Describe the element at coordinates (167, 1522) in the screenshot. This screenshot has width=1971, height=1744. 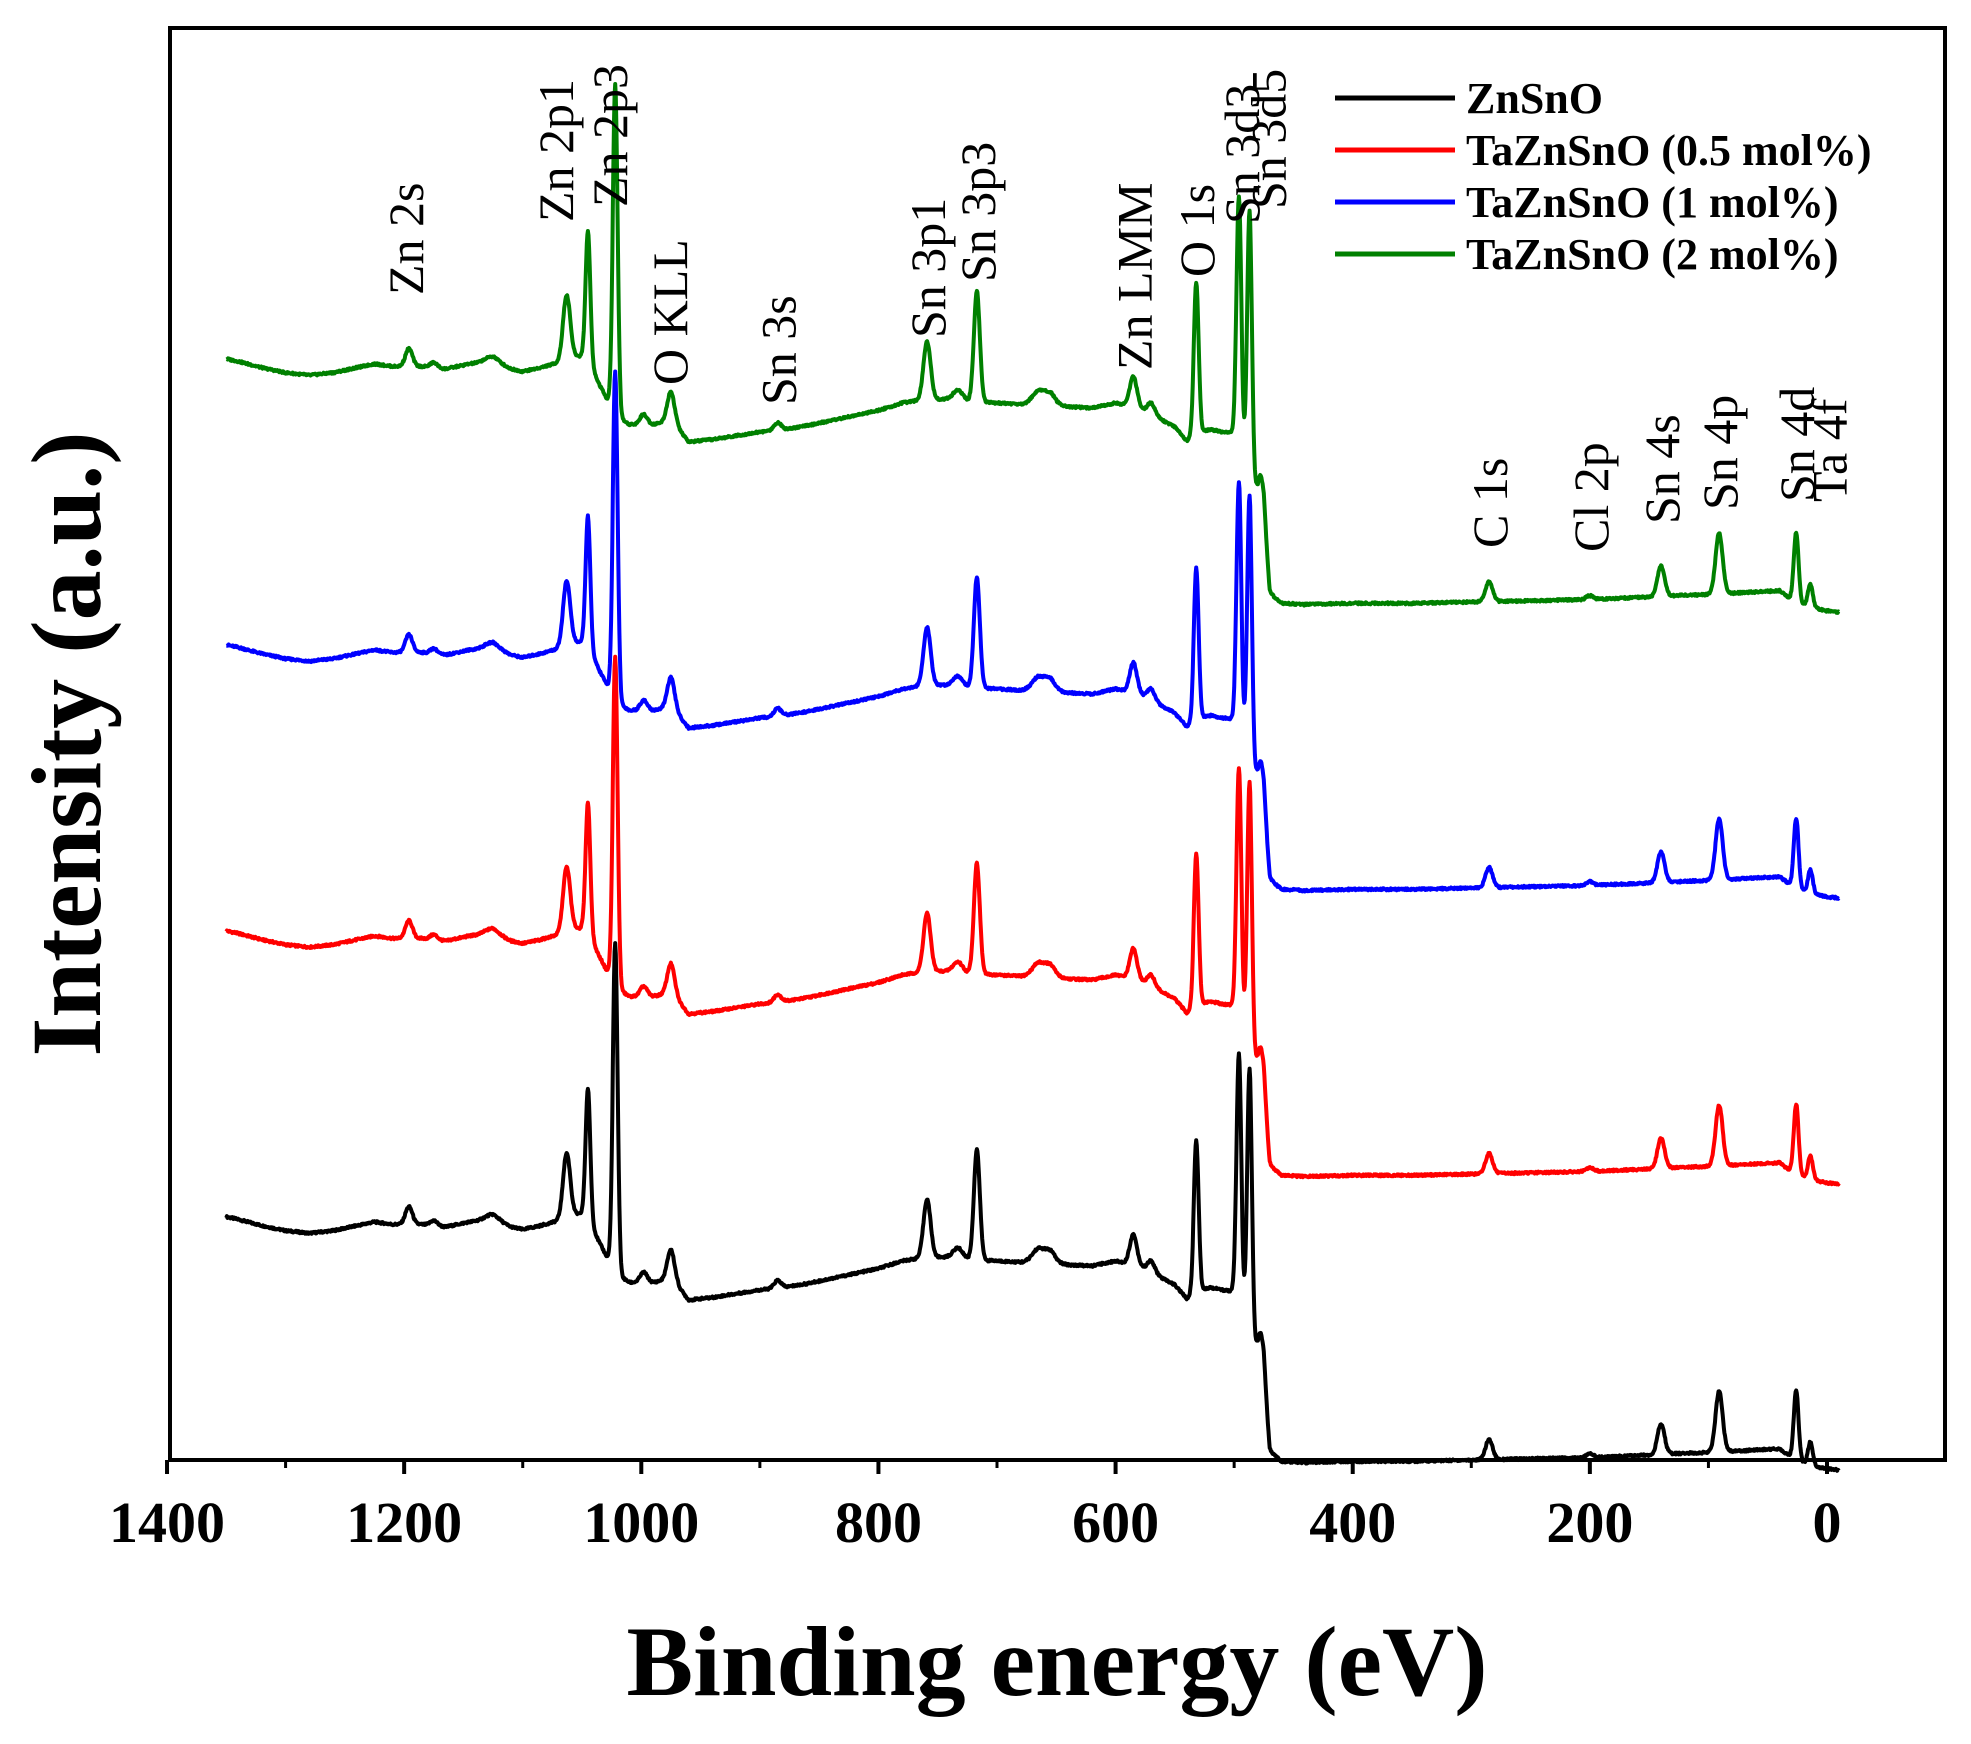
I see `x-tick-label: 1400` at that location.